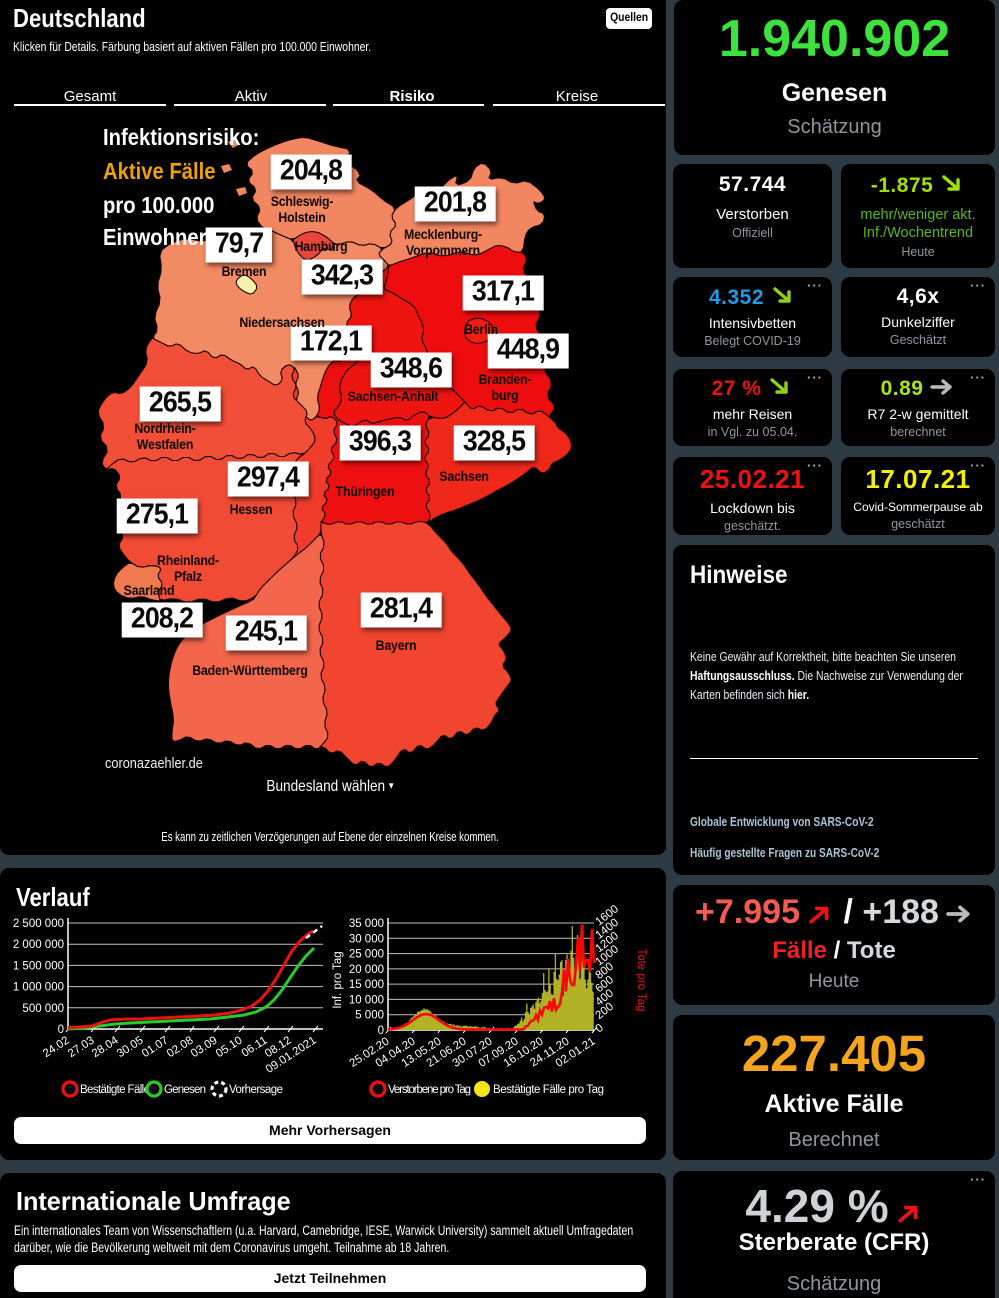 The image size is (999, 1298). I want to click on svg-text: Vorhersage, so click(256, 1090).